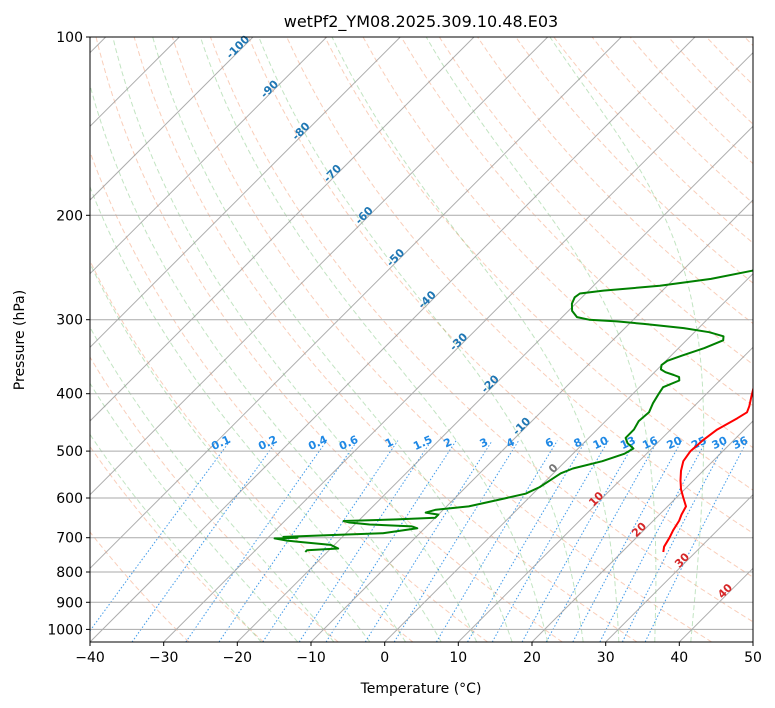  What do you see at coordinates (650, 443) in the screenshot?
I see `mixing-ratio-label: 16` at bounding box center [650, 443].